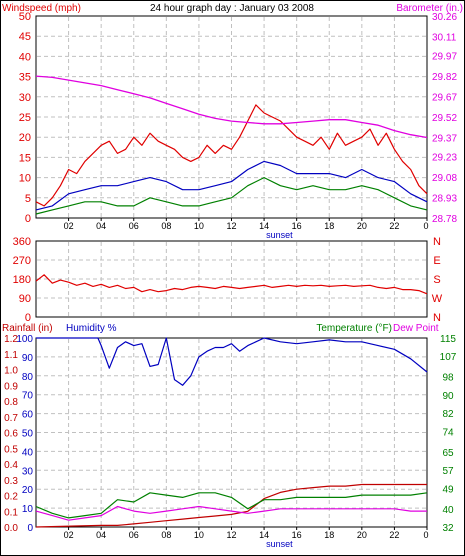 Image resolution: width=465 pixels, height=556 pixels. What do you see at coordinates (11, 481) in the screenshot?
I see `p3-rain-tick-0.3: 0.3` at bounding box center [11, 481].